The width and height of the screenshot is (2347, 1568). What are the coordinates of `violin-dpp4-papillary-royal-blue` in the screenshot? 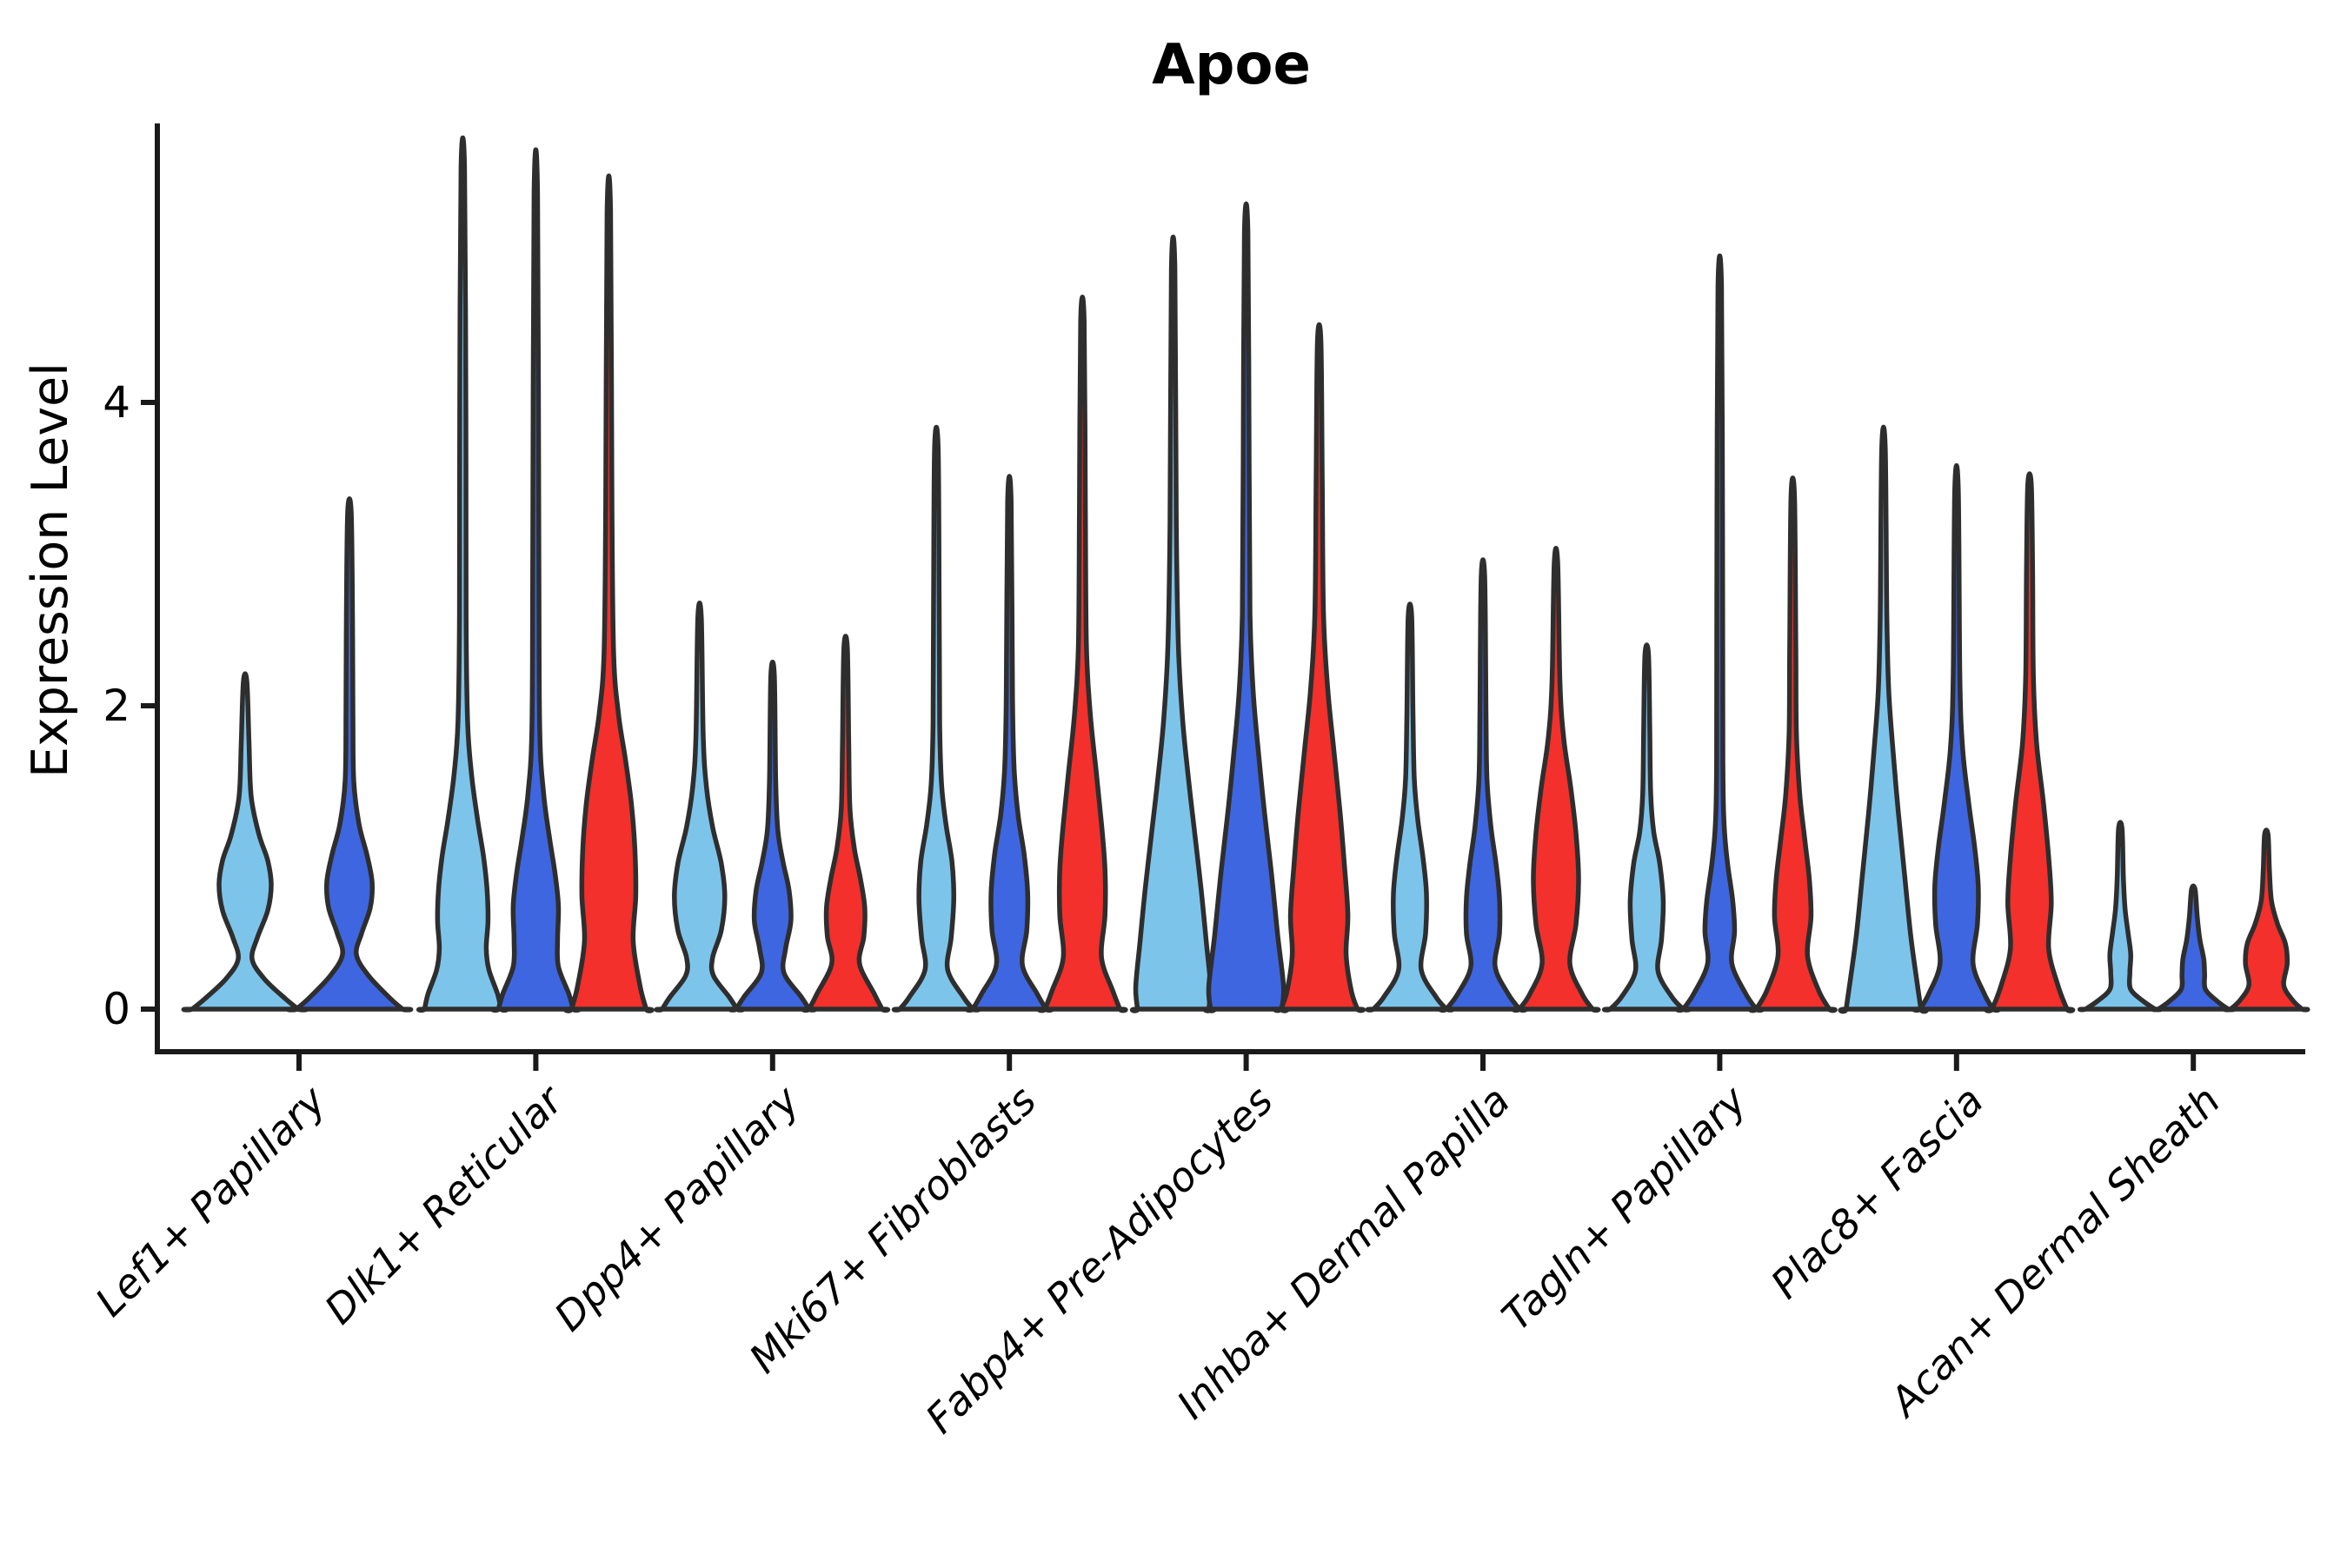 It's located at (773, 836).